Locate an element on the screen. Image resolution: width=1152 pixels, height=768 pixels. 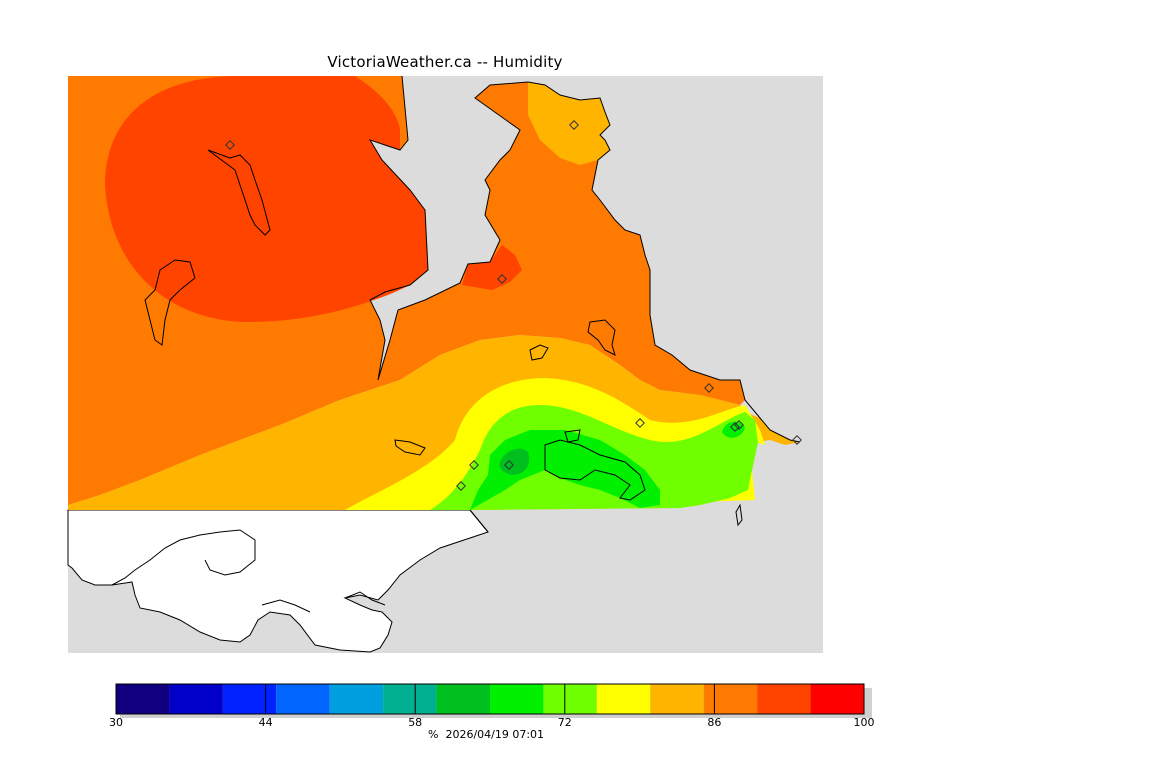
legend-ticks is located at coordinates (490, 699).